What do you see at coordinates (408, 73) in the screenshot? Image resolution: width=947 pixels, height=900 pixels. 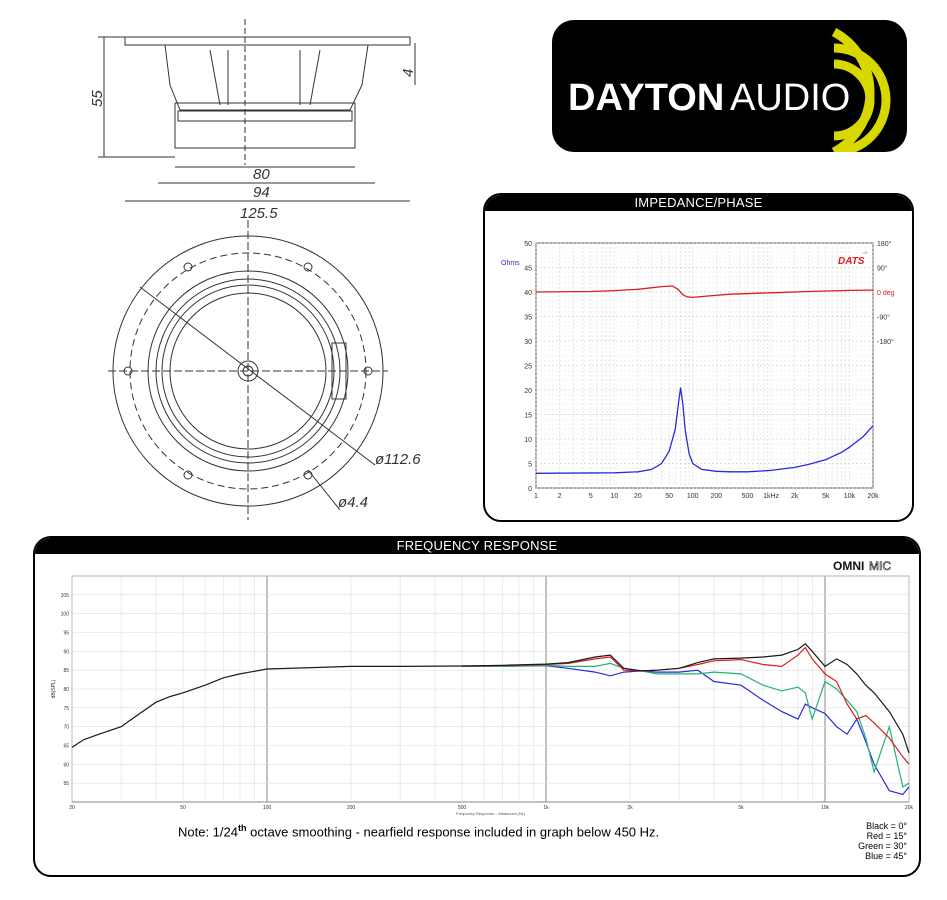 I see `dim-flange: 4` at bounding box center [408, 73].